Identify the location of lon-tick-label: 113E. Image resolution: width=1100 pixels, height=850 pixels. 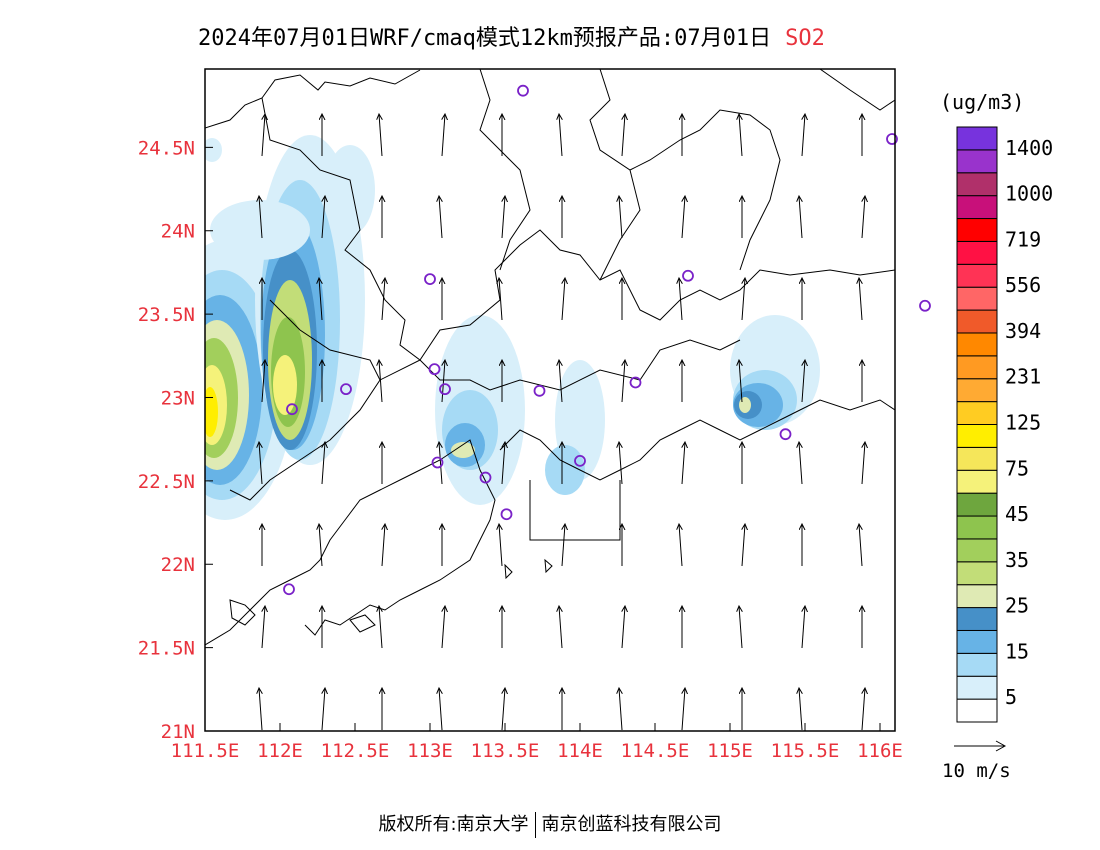
(430, 751).